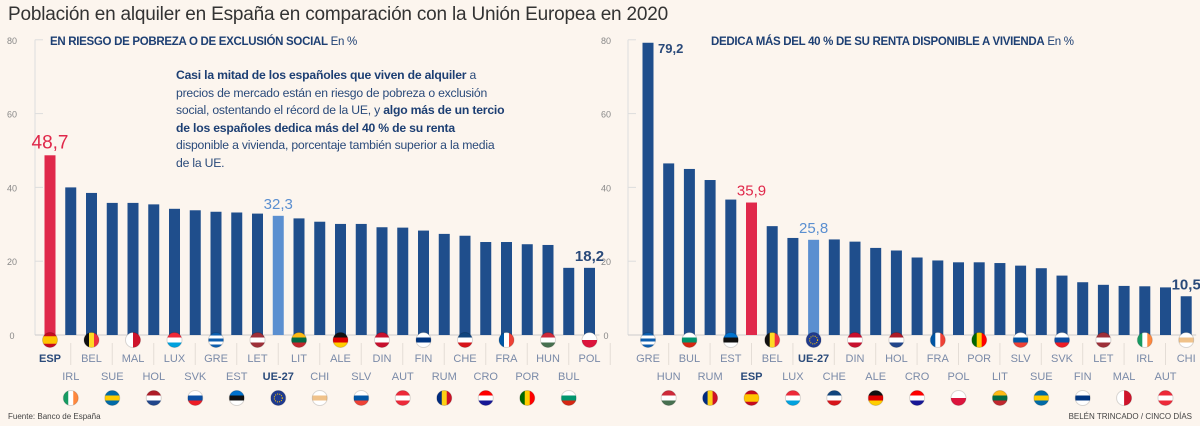 The height and width of the screenshot is (426, 1200). Describe the element at coordinates (465, 285) in the screenshot. I see `bar-che` at that location.